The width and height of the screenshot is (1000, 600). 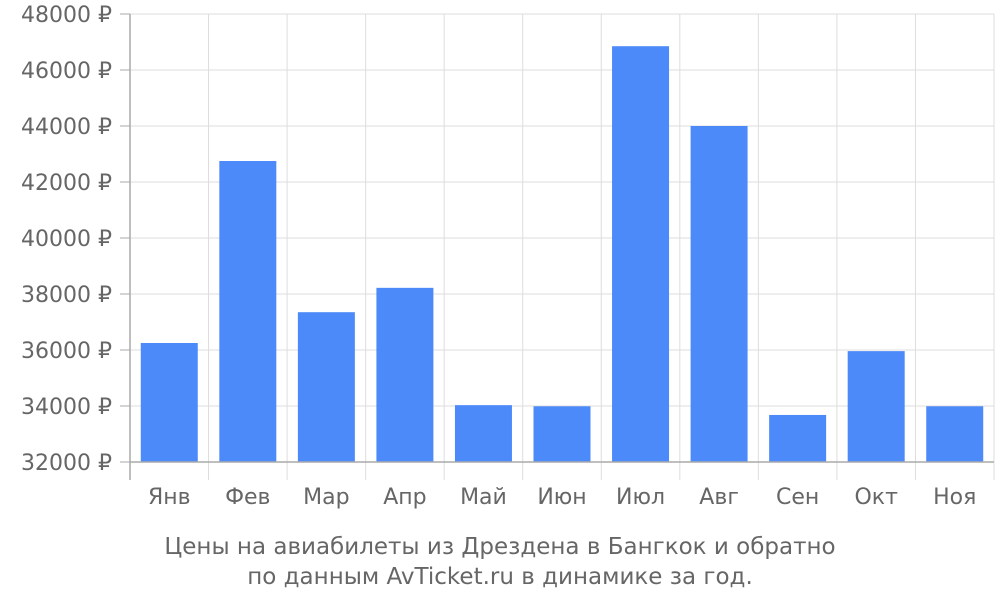 I want to click on x-tick-label: Май, so click(x=483, y=497).